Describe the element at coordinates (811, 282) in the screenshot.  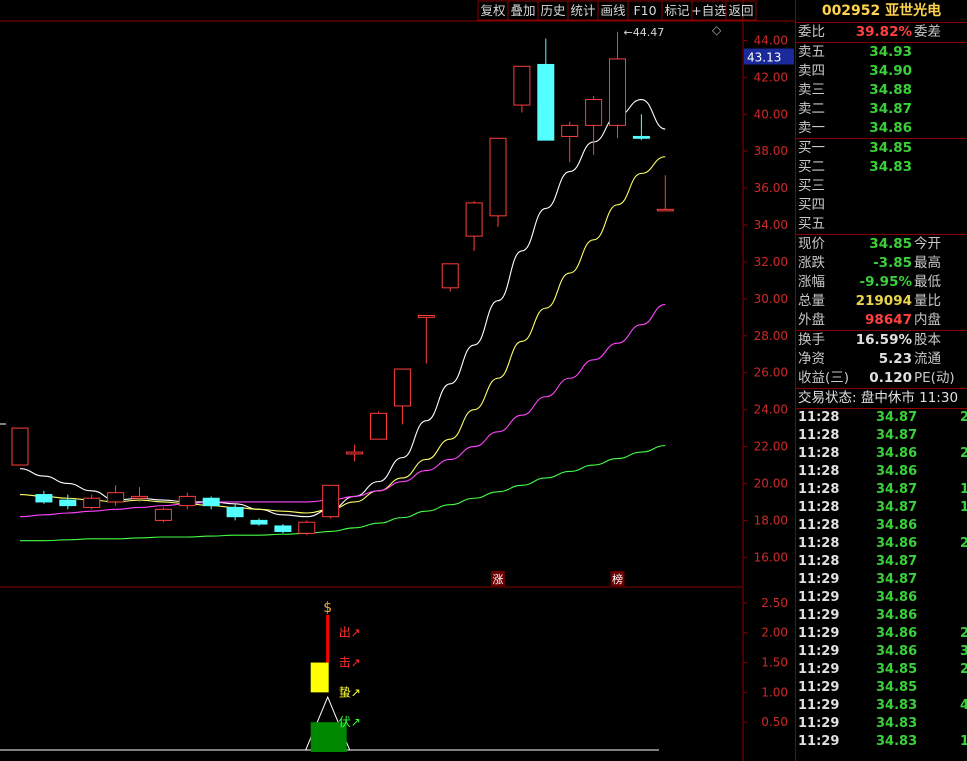
I see `quote-row-label: 涨幅` at that location.